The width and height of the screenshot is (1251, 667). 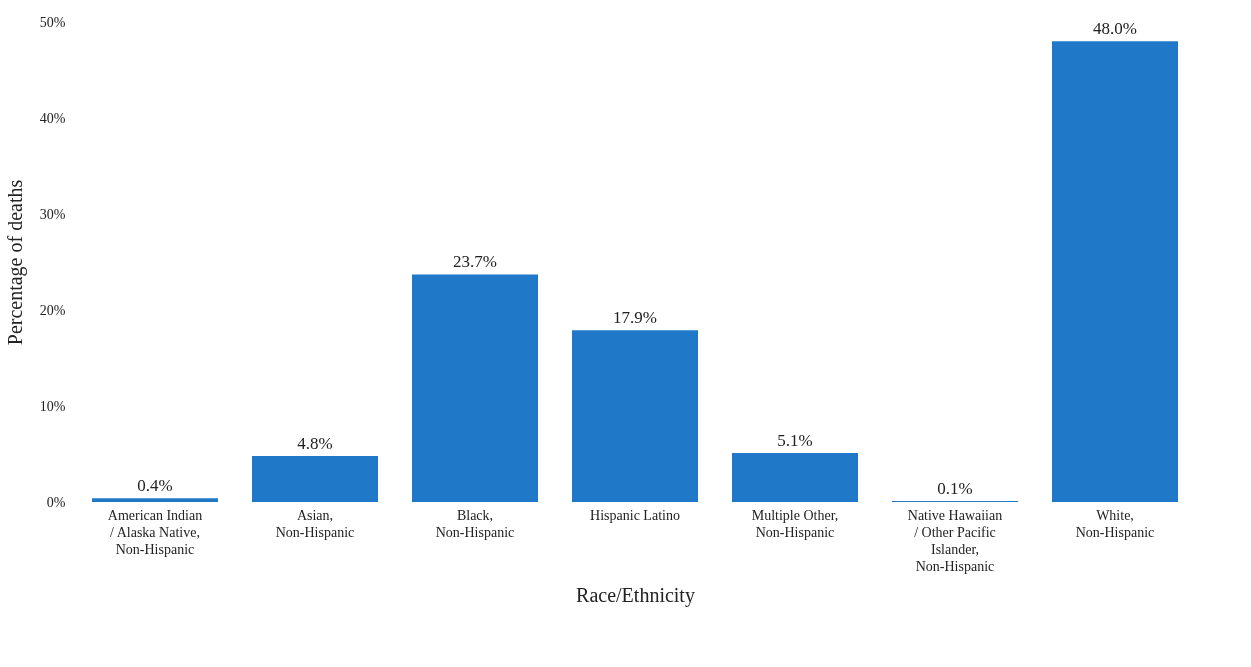 I want to click on x-tick-label: Multiple Other, Non-Hispanic, so click(x=795, y=523).